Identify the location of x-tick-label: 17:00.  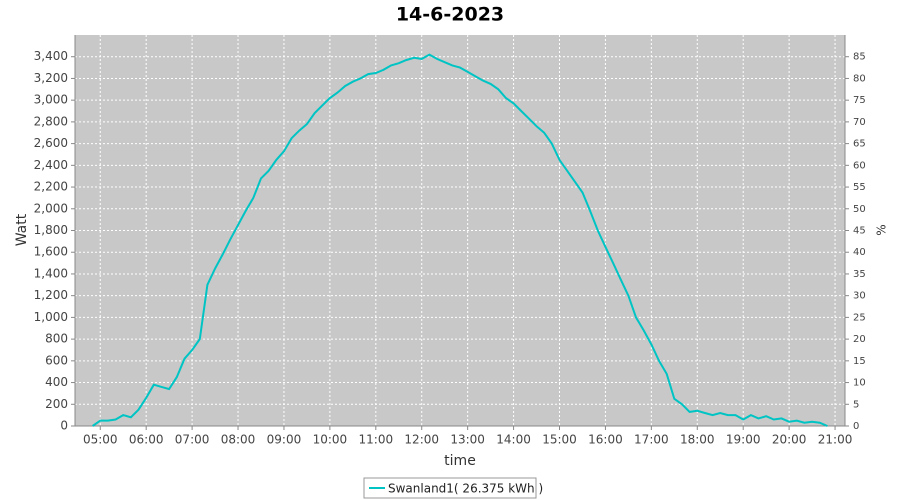
(651, 440).